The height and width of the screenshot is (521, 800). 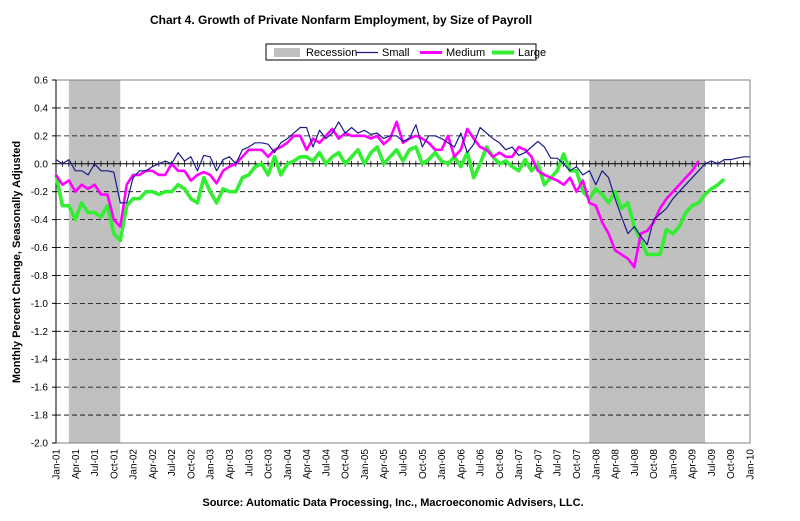 I want to click on x-tick-label: Oct-06, so click(x=500, y=464).